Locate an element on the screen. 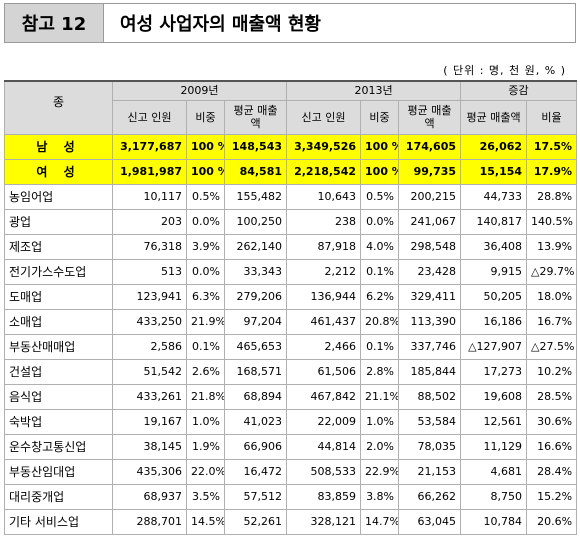 The height and width of the screenshot is (558, 580). table-cell: 50,205 is located at coordinates (494, 296).